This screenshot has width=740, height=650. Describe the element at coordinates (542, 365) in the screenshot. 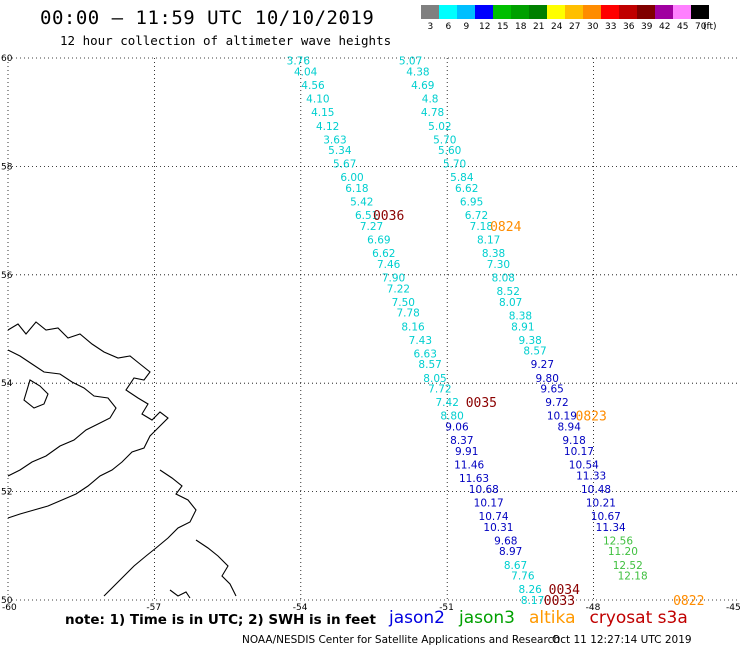

I see `wave-height-reading: 9.27` at that location.